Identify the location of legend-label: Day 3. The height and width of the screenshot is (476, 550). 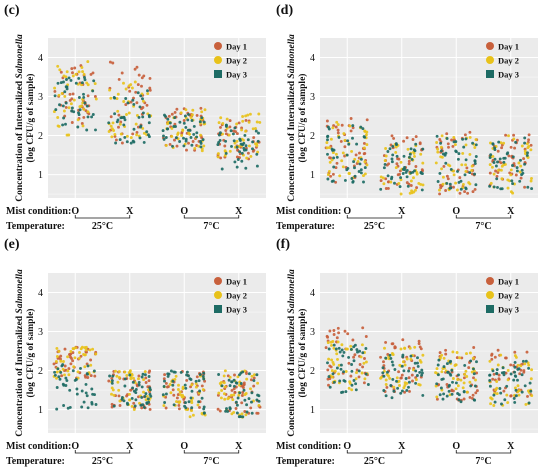
(508, 310).